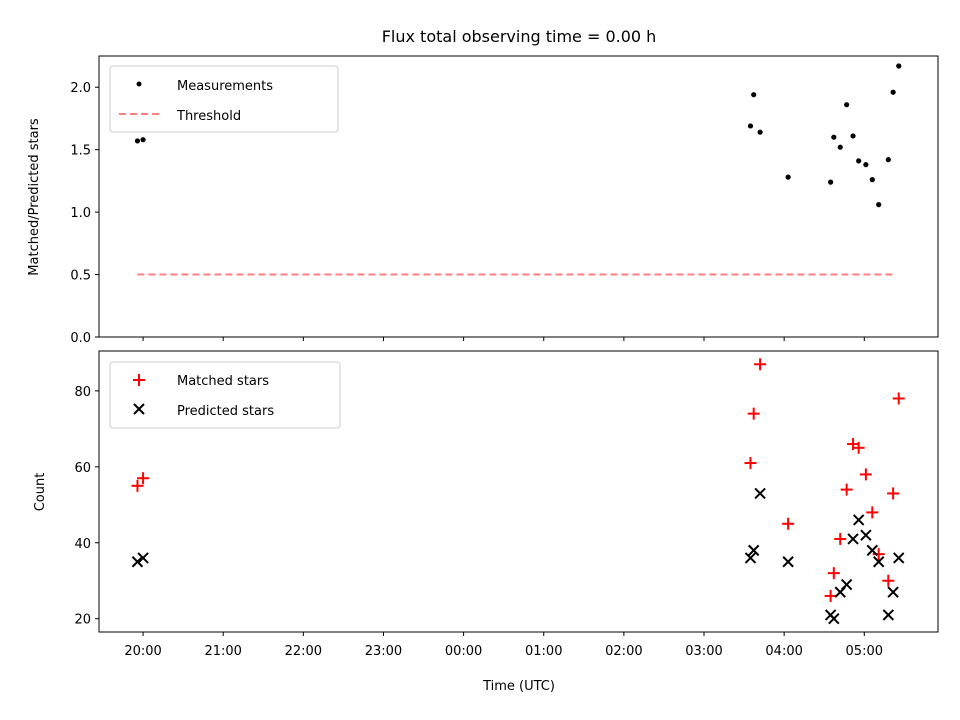  I want to click on top-y-tick-label: 1.0, so click(80, 213).